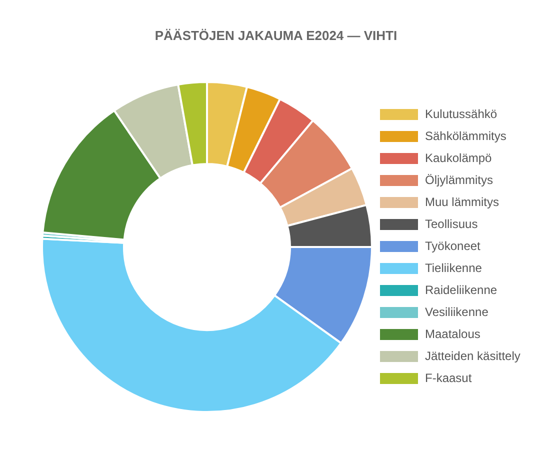  Describe the element at coordinates (459, 180) in the screenshot. I see `legend-label: Öljylämmitys` at that location.